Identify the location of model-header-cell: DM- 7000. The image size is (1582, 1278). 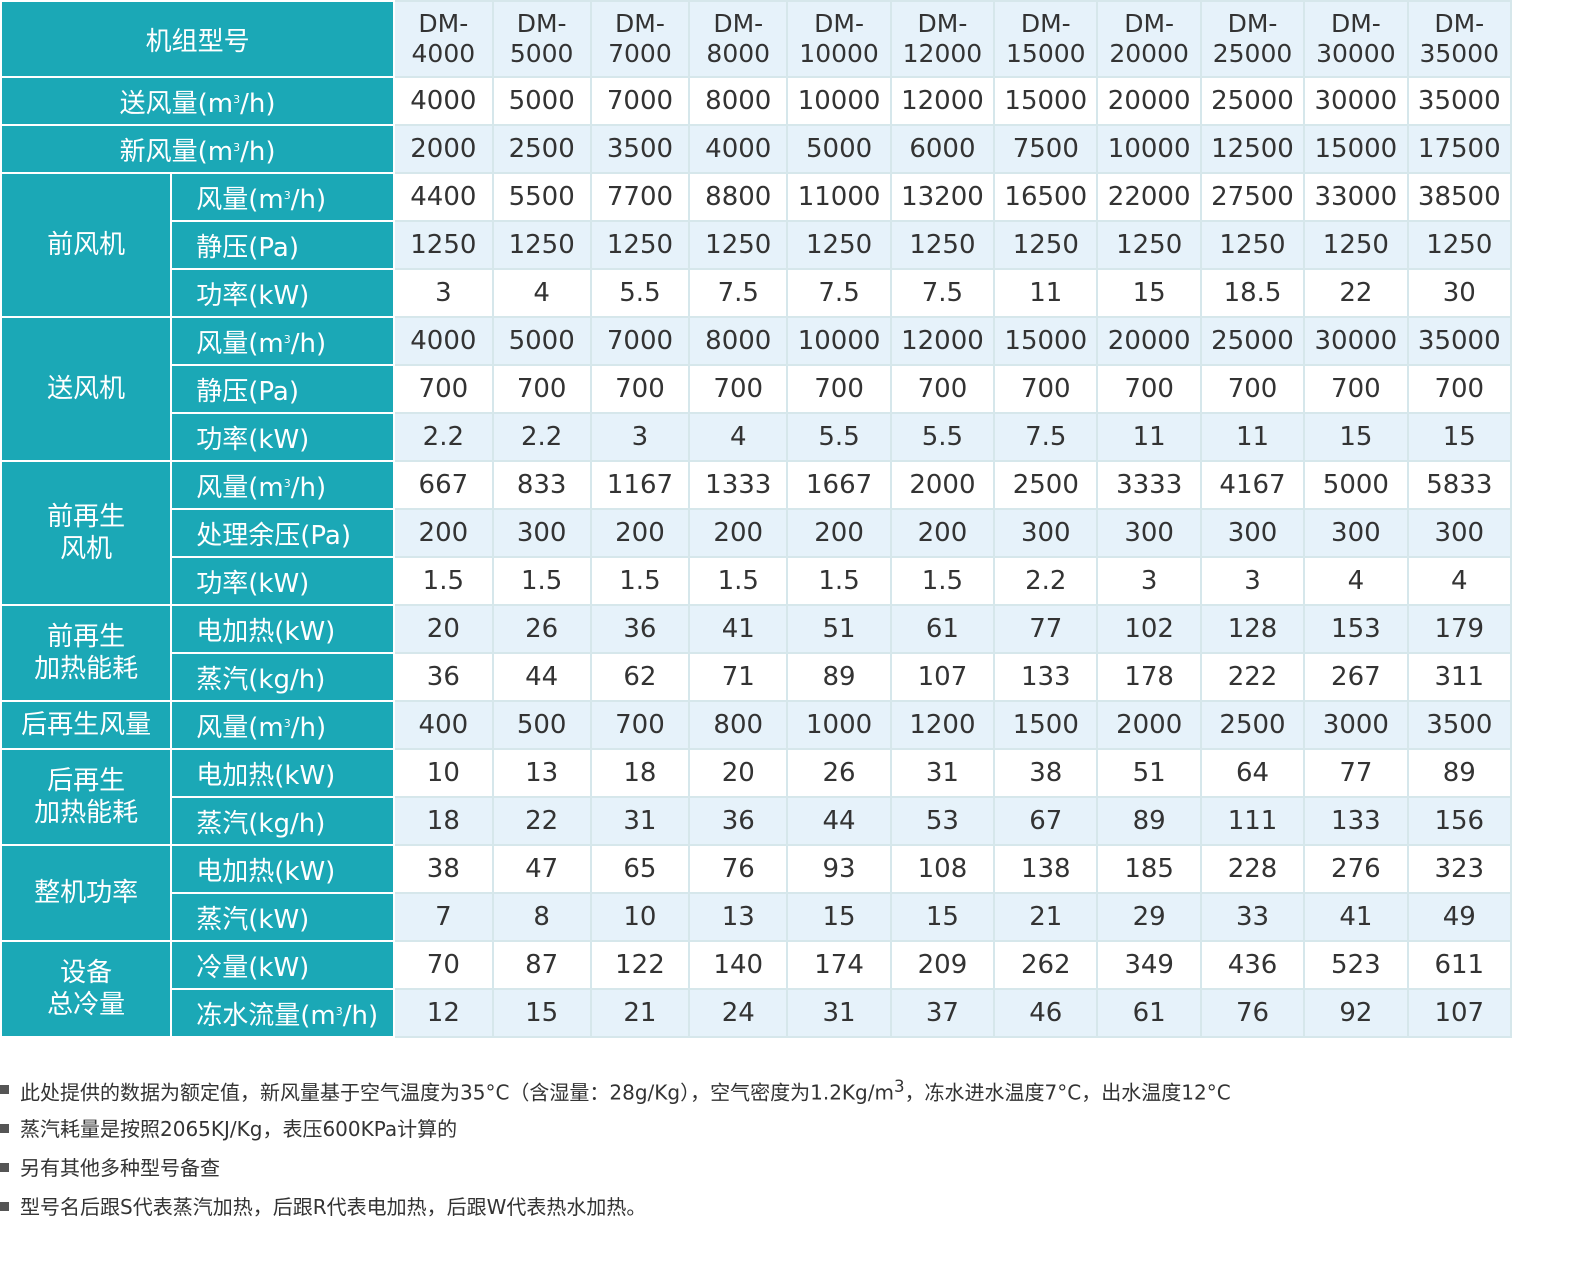
(640, 39).